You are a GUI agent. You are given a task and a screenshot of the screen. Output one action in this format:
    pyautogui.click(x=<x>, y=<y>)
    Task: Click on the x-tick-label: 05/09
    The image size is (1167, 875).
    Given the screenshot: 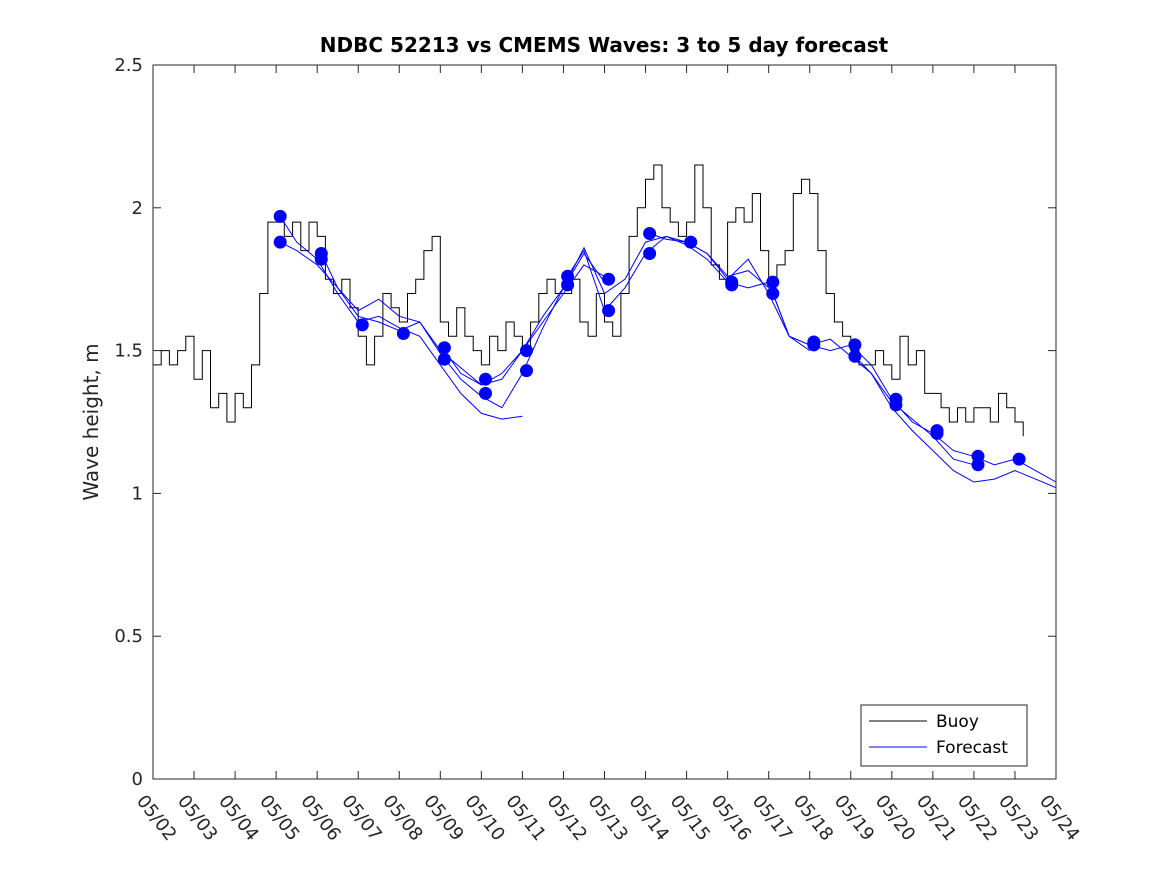 What is the action you would take?
    pyautogui.click(x=443, y=818)
    